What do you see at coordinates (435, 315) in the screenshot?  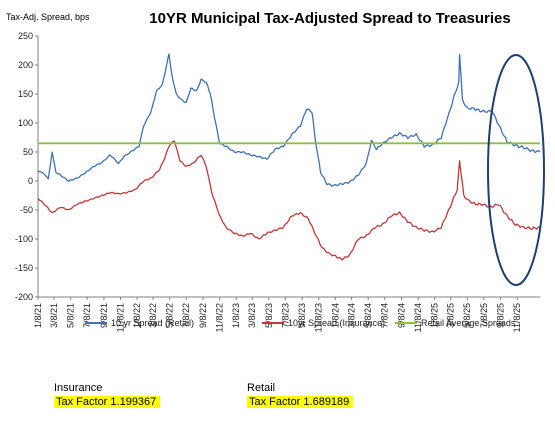 I see `x-tick-label: 1/8/25` at bounding box center [435, 315].